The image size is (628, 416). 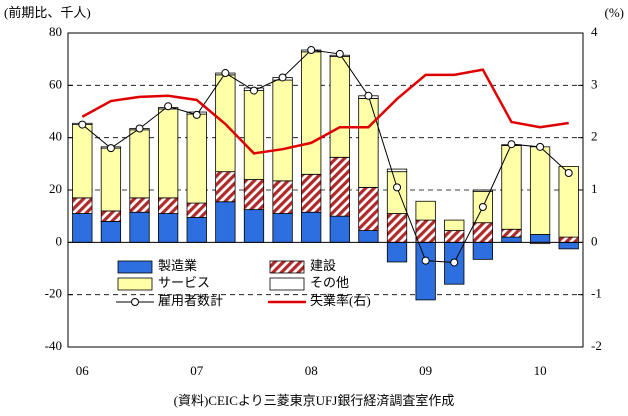 I want to click on legend-marker, so click(x=135, y=302).